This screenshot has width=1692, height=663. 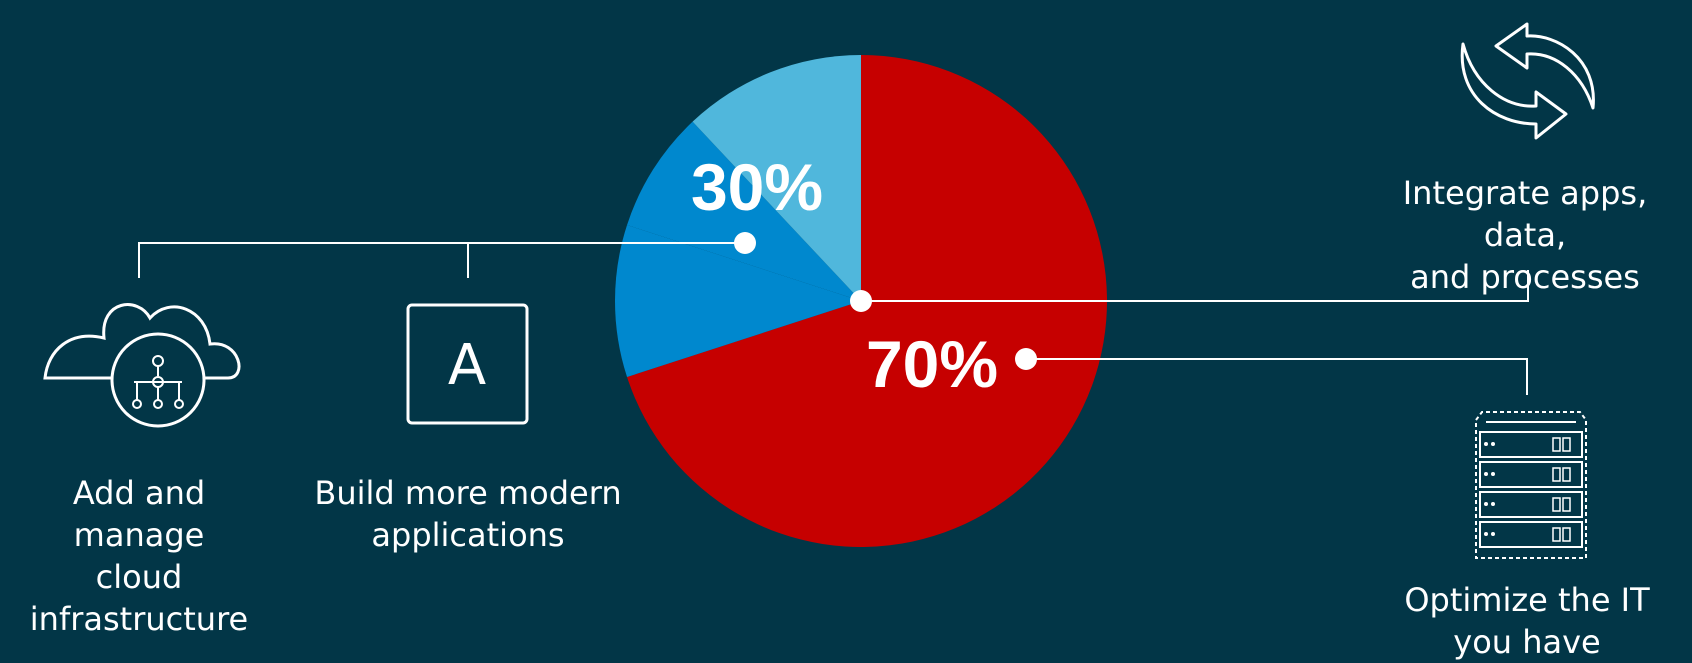 What do you see at coordinates (1527, 81) in the screenshot?
I see `sync-arrows-icon` at bounding box center [1527, 81].